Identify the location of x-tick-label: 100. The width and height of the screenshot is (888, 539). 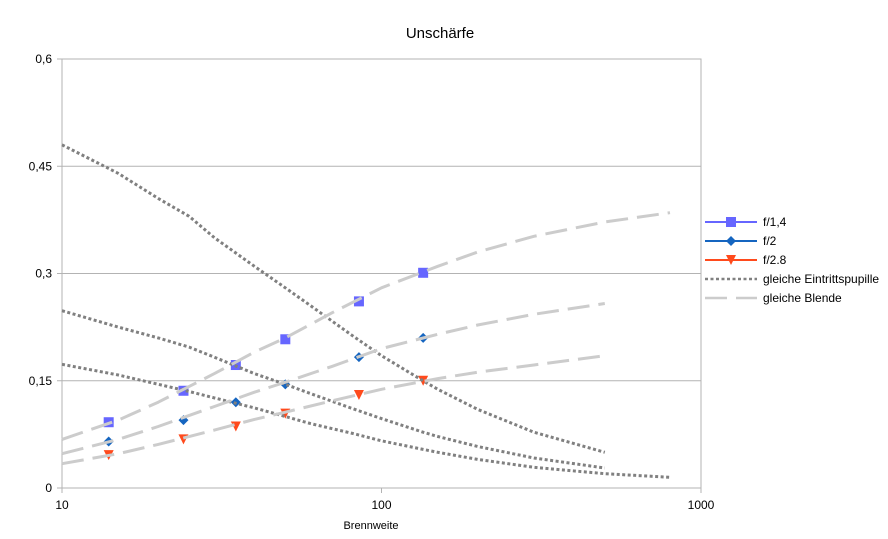
(381, 505).